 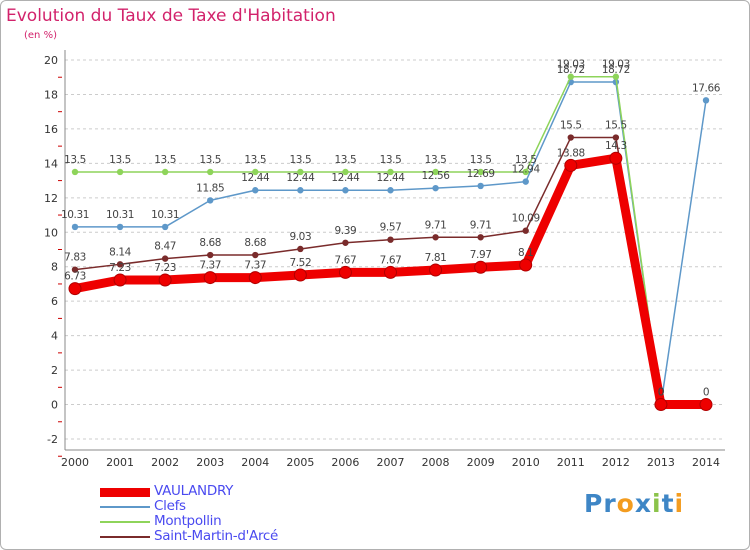 I want to click on x-tick-label: 2010, so click(x=526, y=462).